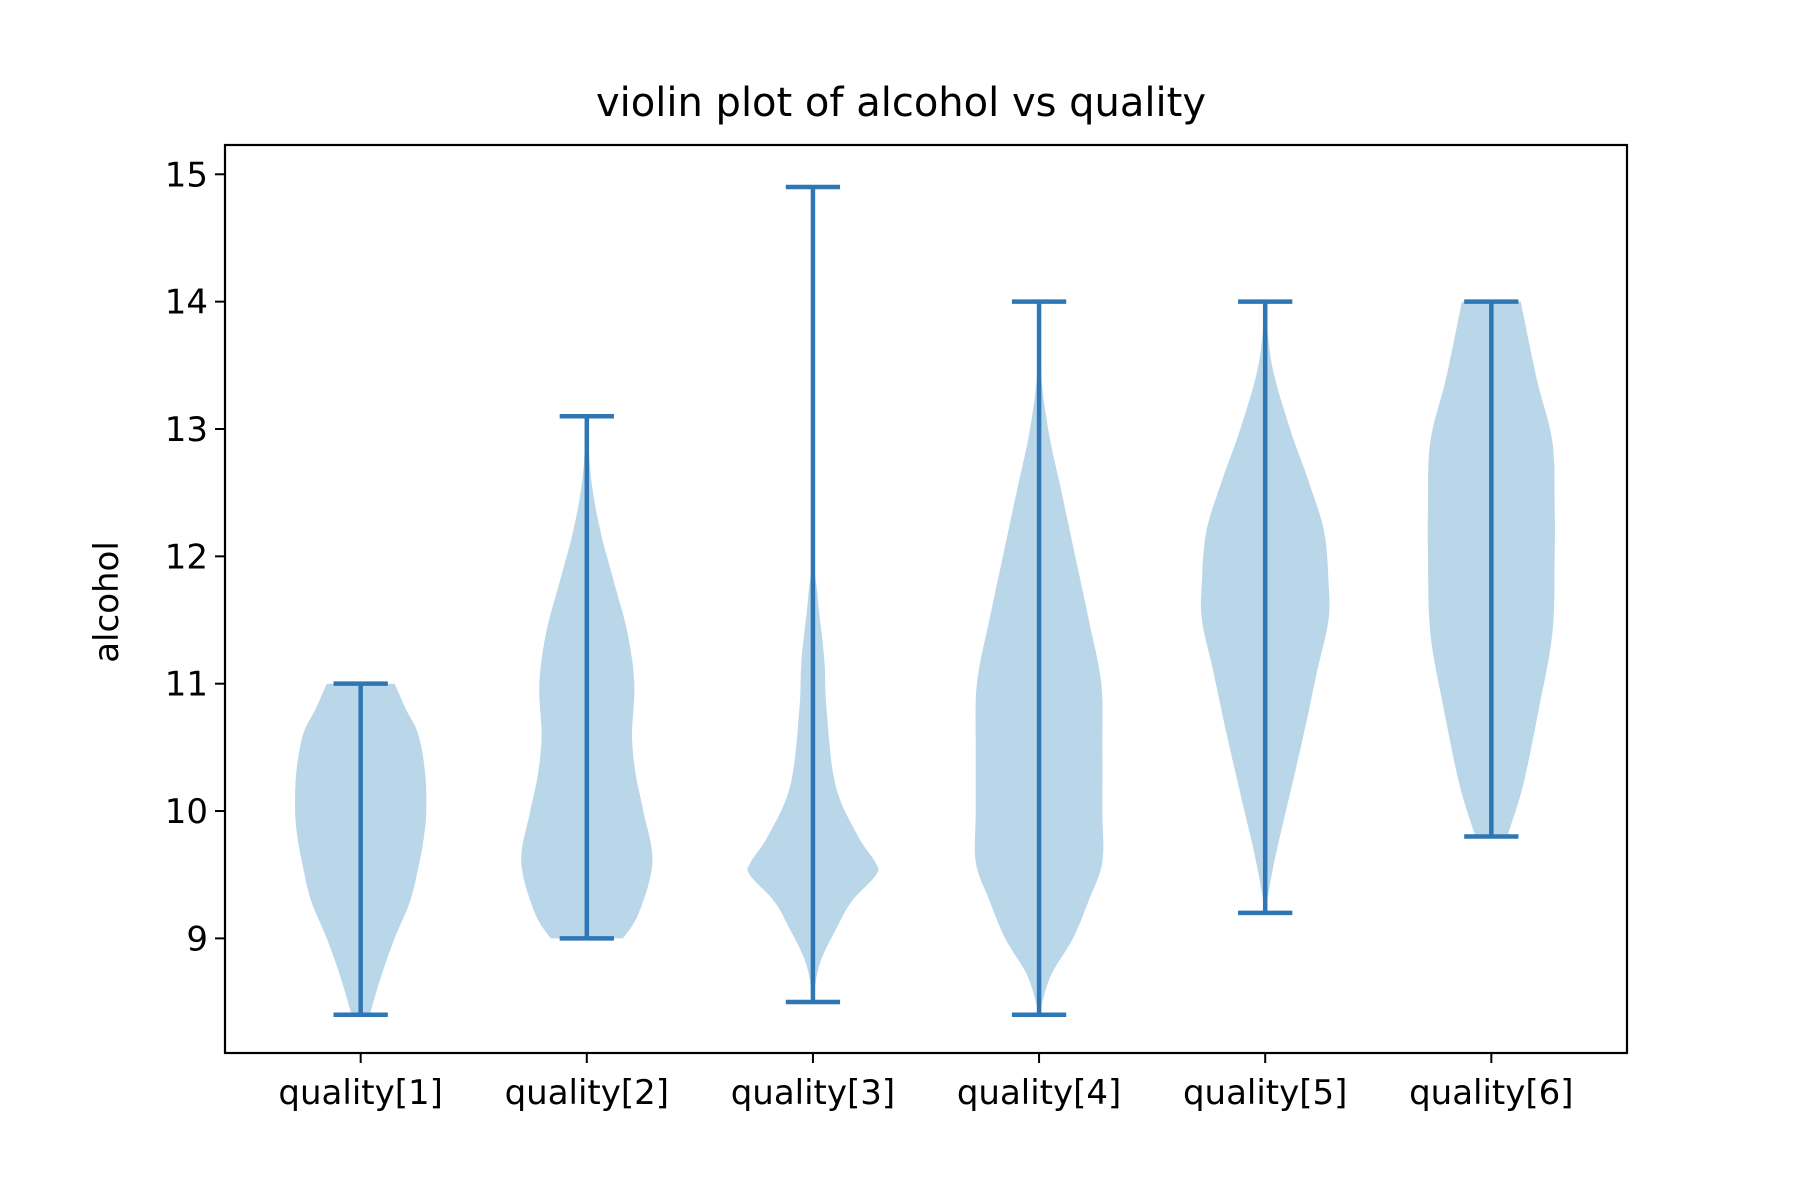 Image resolution: width=1800 pixels, height=1200 pixels. I want to click on y-tick-label-11: 11, so click(186, 685).